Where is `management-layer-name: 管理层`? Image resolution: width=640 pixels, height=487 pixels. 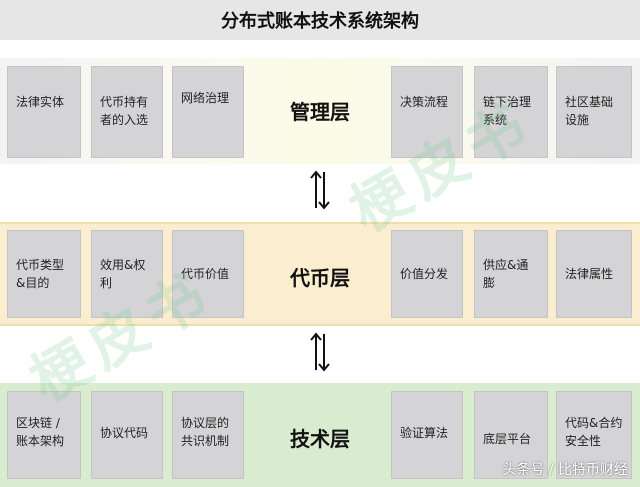
management-layer-name: 管理层 is located at coordinates (320, 112).